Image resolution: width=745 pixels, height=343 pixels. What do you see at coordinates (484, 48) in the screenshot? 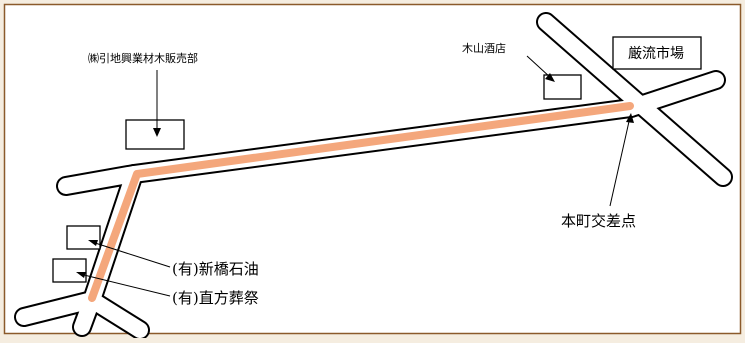
I see `liquor-label: 木山酒店` at bounding box center [484, 48].